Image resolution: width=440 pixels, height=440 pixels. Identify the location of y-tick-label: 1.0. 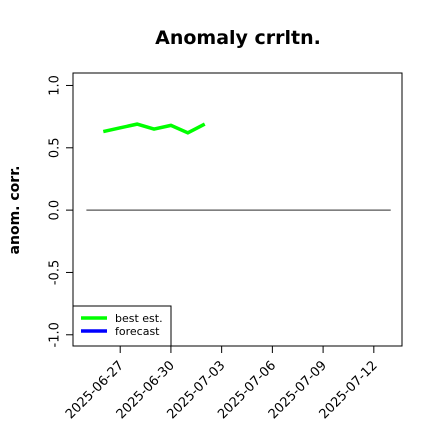
(55, 85).